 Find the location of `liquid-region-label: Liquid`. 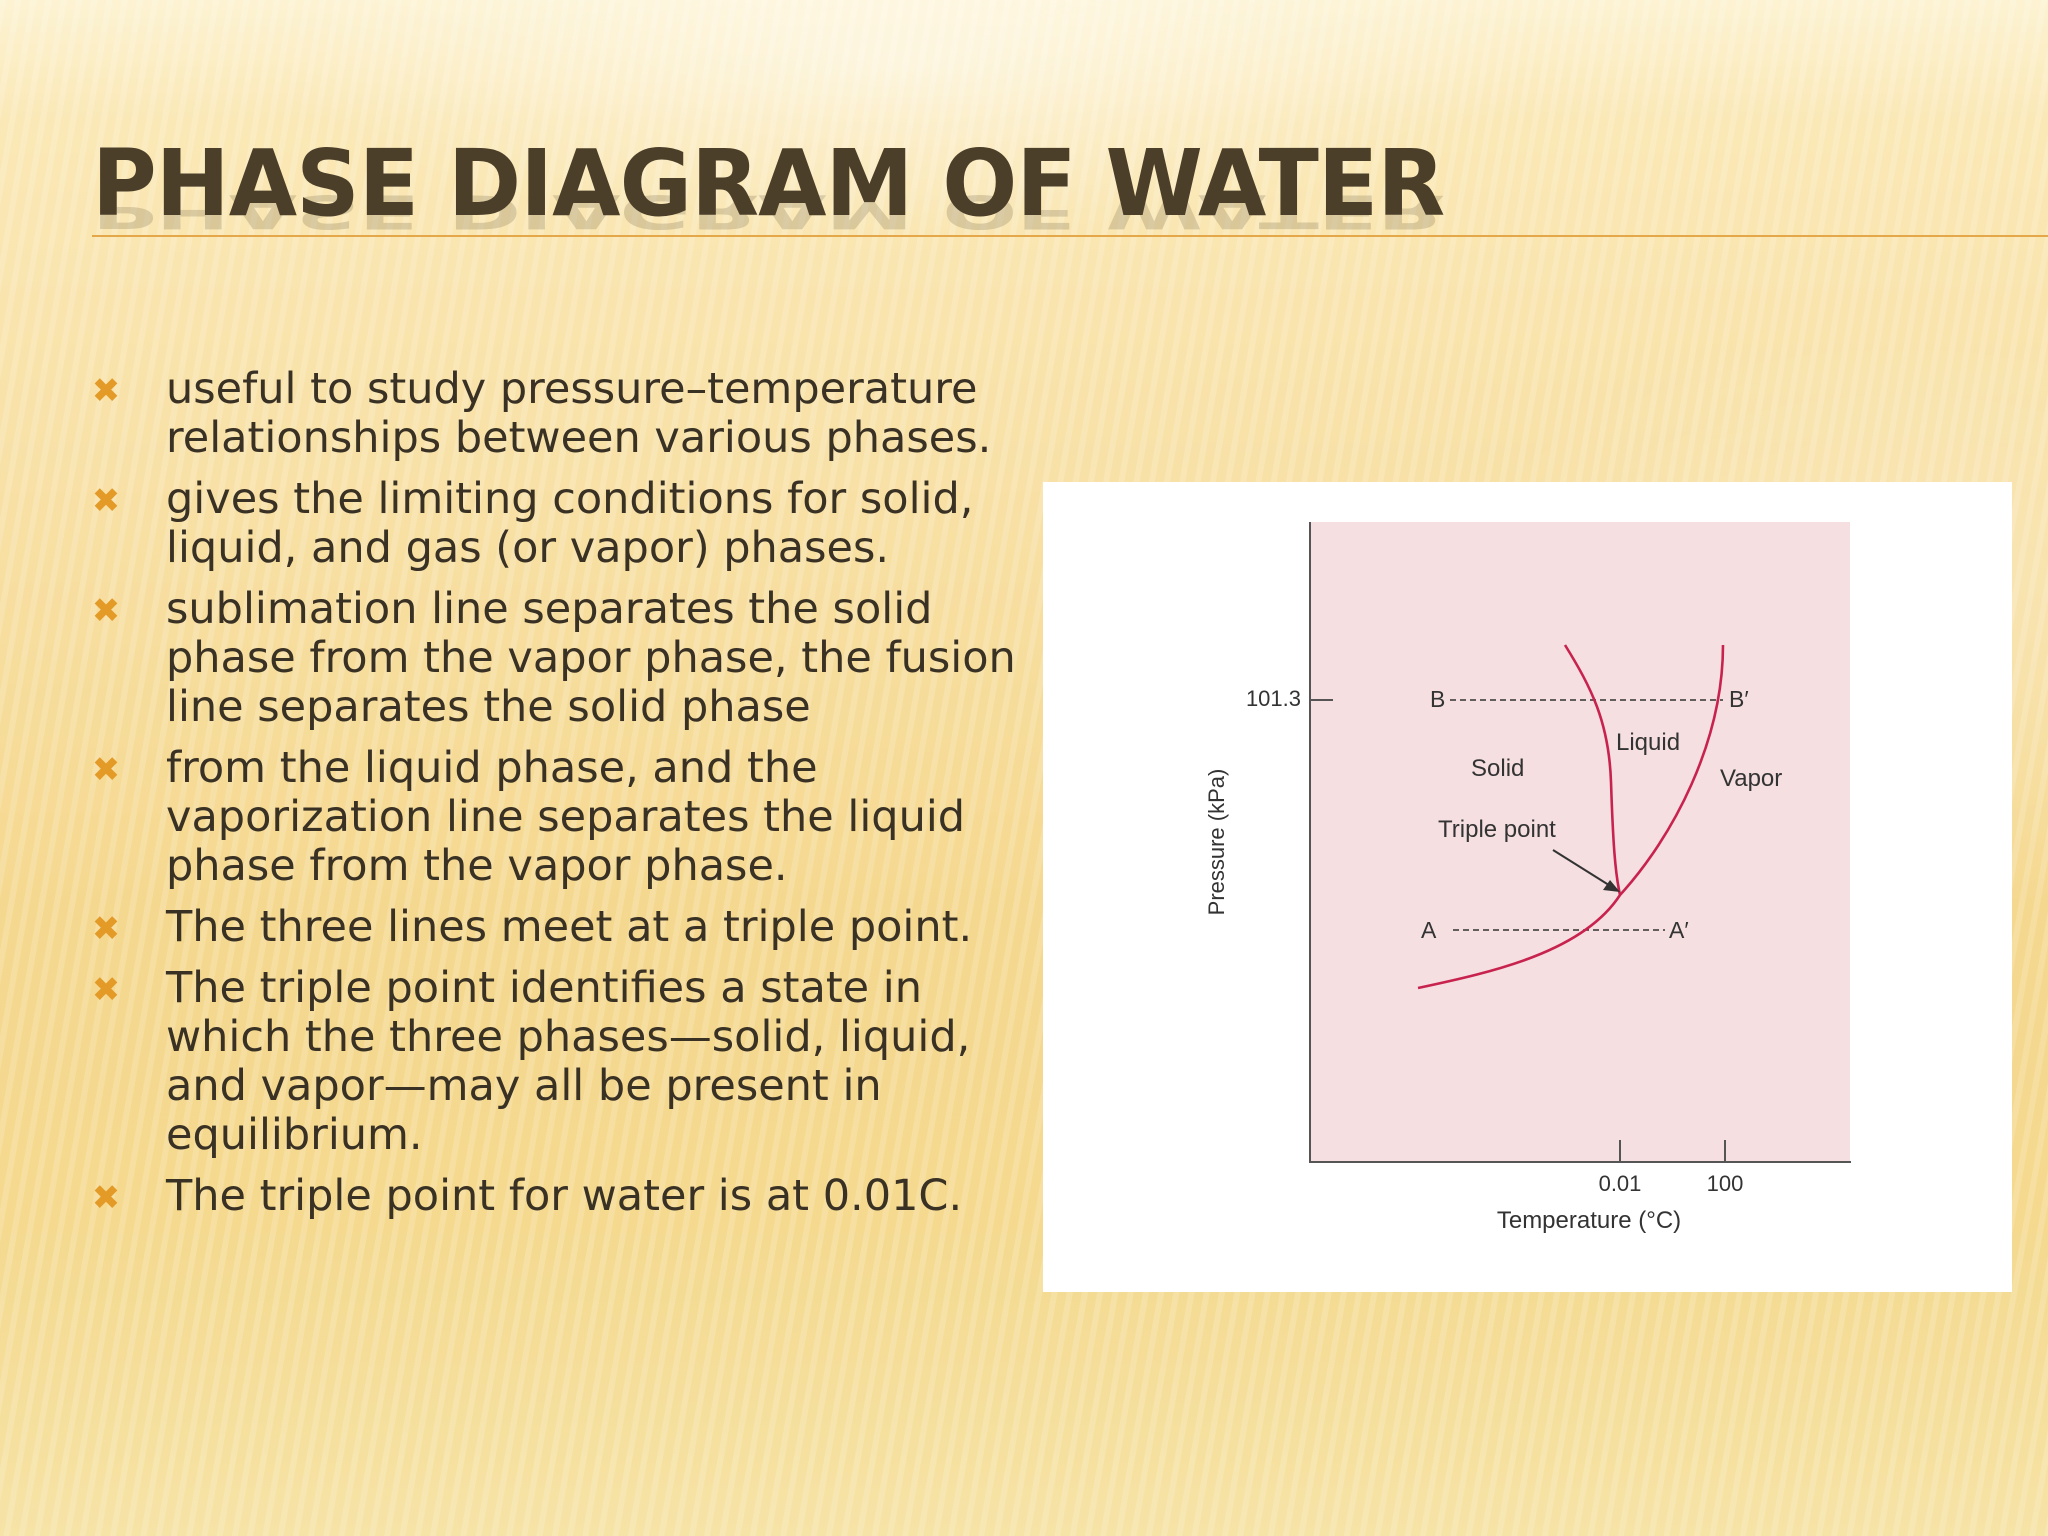

liquid-region-label: Liquid is located at coordinates (1648, 742).